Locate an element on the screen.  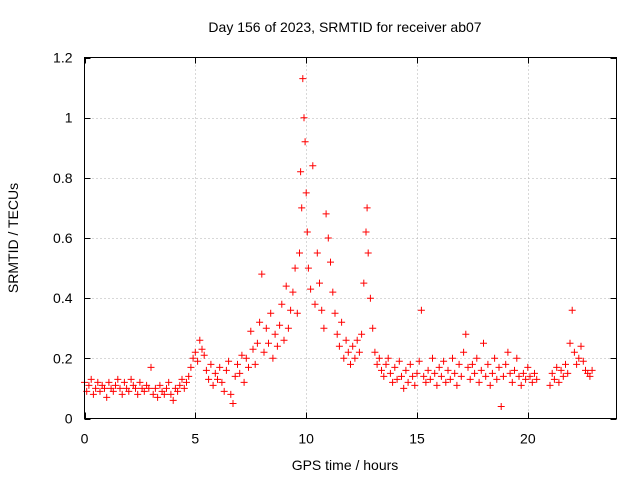
x-tick-label: 5 is located at coordinates (195, 439).